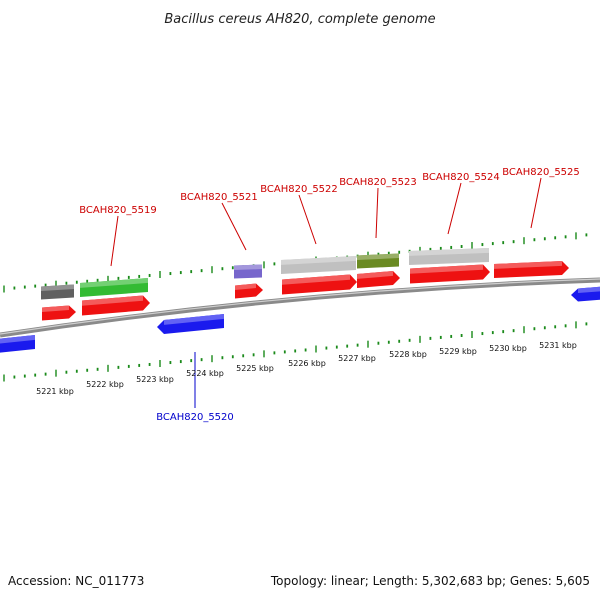  What do you see at coordinates (205, 373) in the screenshot?
I see `scale-label: 5224 kbp` at bounding box center [205, 373].